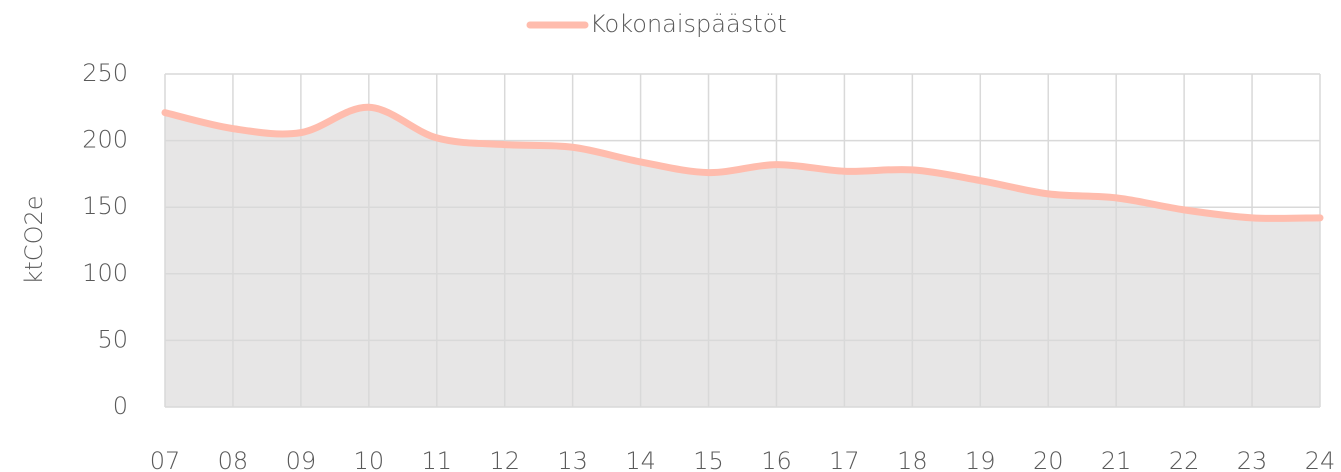  What do you see at coordinates (105, 273) in the screenshot?
I see `y-tick-label: 100` at bounding box center [105, 273].